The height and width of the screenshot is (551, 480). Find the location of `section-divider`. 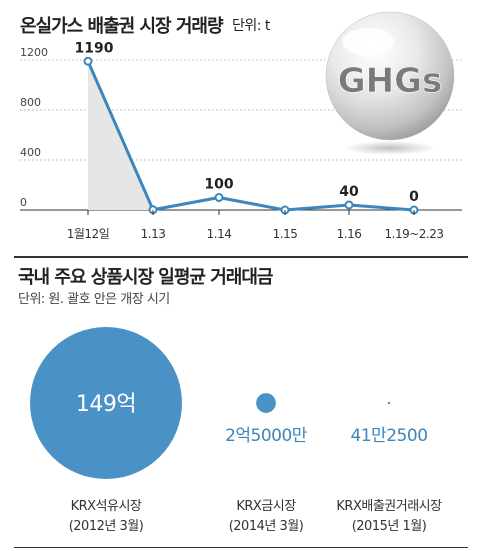

section-divider is located at coordinates (241, 257).